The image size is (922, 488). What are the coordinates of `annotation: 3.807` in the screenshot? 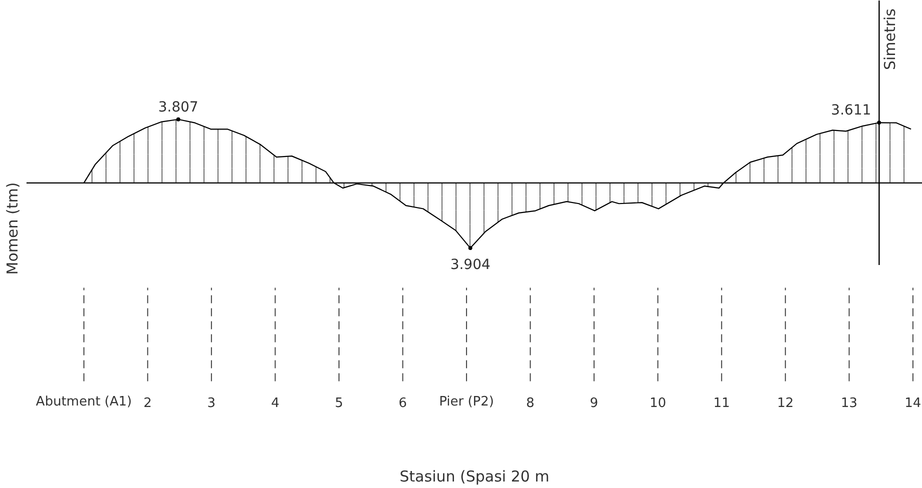 It's located at (178, 107).